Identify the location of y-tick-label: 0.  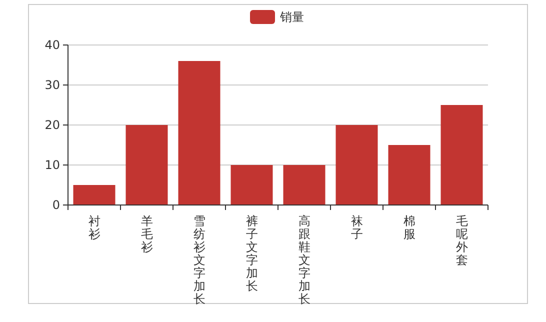
(56, 205).